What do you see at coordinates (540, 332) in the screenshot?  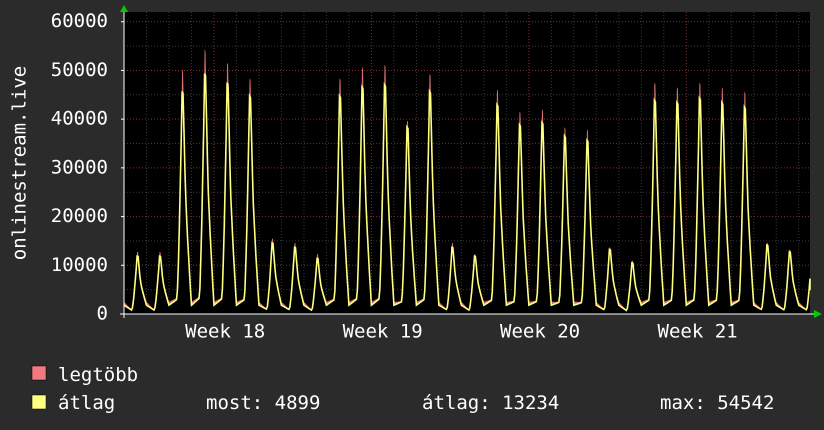 I see `x-tick-label: Week 20` at bounding box center [540, 332].